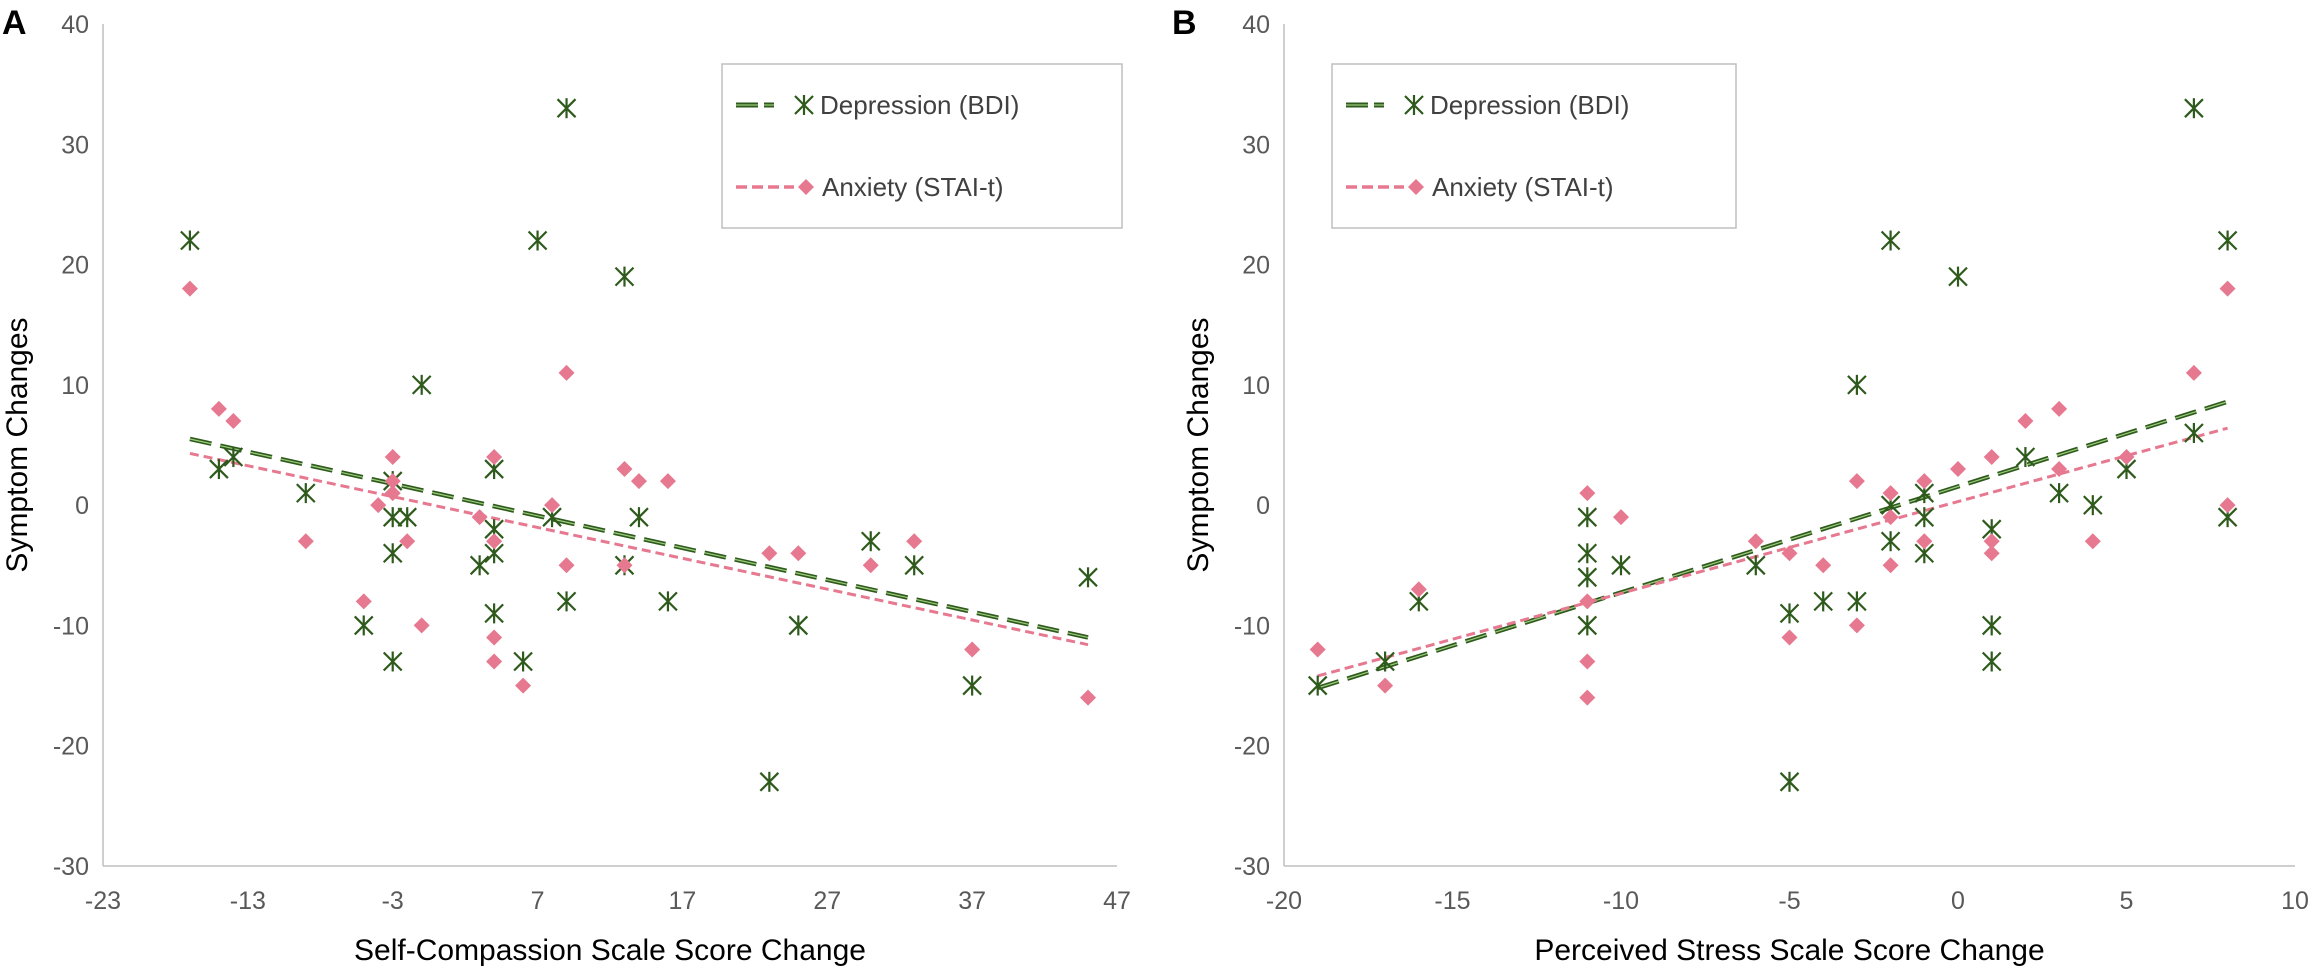  Describe the element at coordinates (1958, 901) in the screenshot. I see `x-tick-label: 0` at that location.